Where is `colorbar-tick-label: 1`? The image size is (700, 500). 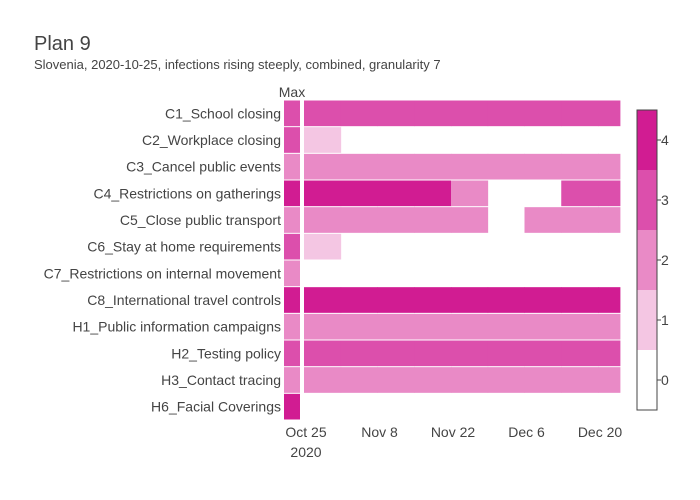 colorbar-tick-label: 1 is located at coordinates (665, 320).